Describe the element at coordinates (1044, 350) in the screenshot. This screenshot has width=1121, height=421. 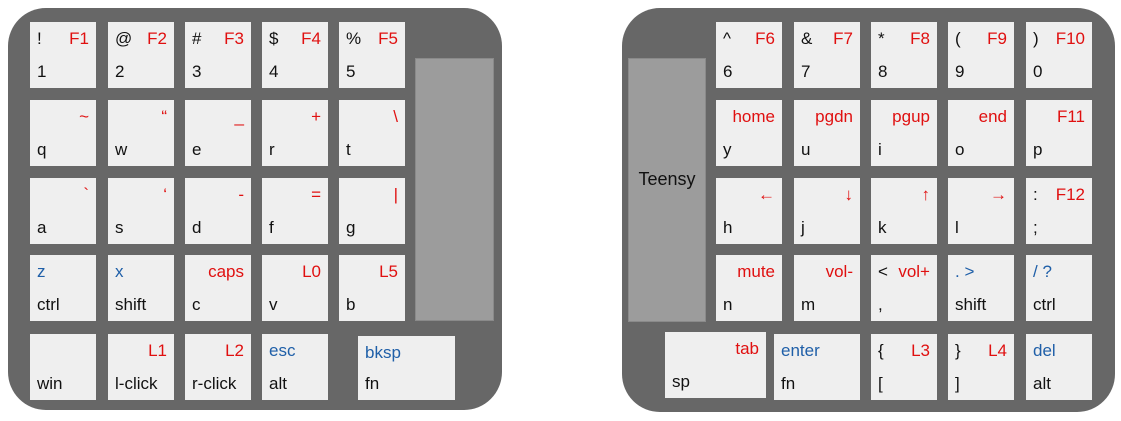
I see `legend-top-left: del` at that location.